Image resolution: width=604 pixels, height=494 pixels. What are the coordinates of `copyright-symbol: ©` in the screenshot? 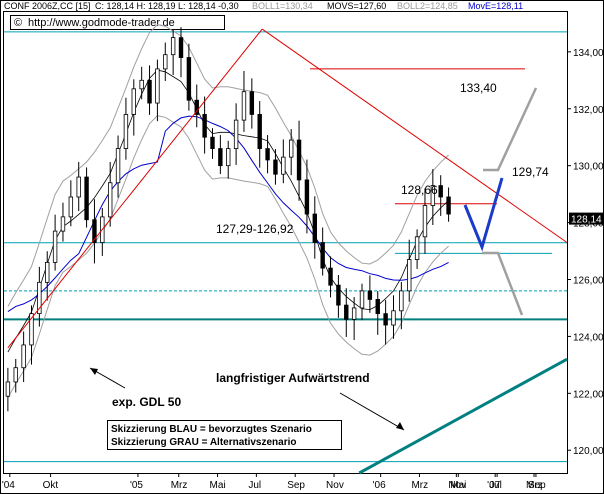 It's located at (18, 23).